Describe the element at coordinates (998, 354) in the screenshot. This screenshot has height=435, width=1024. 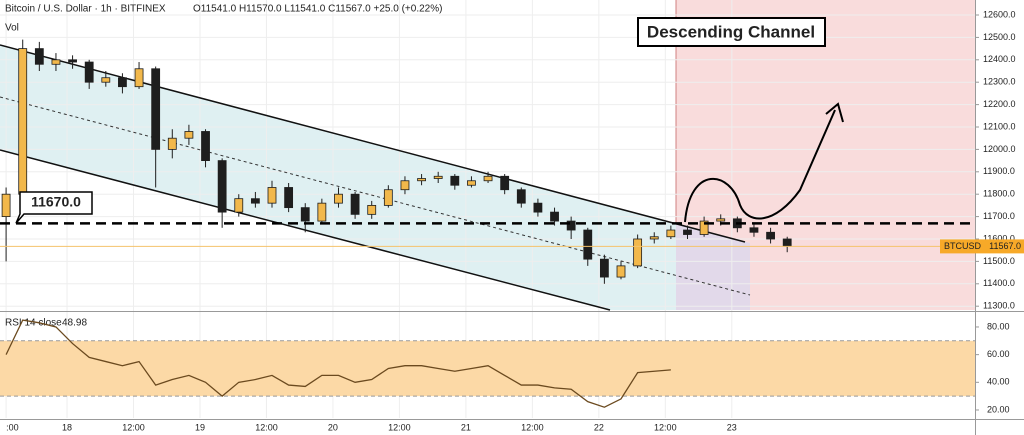
I see `rsi-y-tick-label: 60.00` at that location.